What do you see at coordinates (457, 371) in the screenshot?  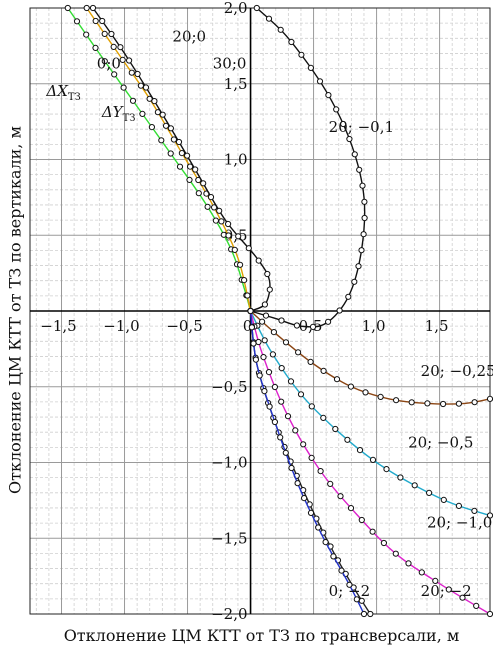 I see `annotation-20-0-25: 20; −0,25` at bounding box center [457, 371].